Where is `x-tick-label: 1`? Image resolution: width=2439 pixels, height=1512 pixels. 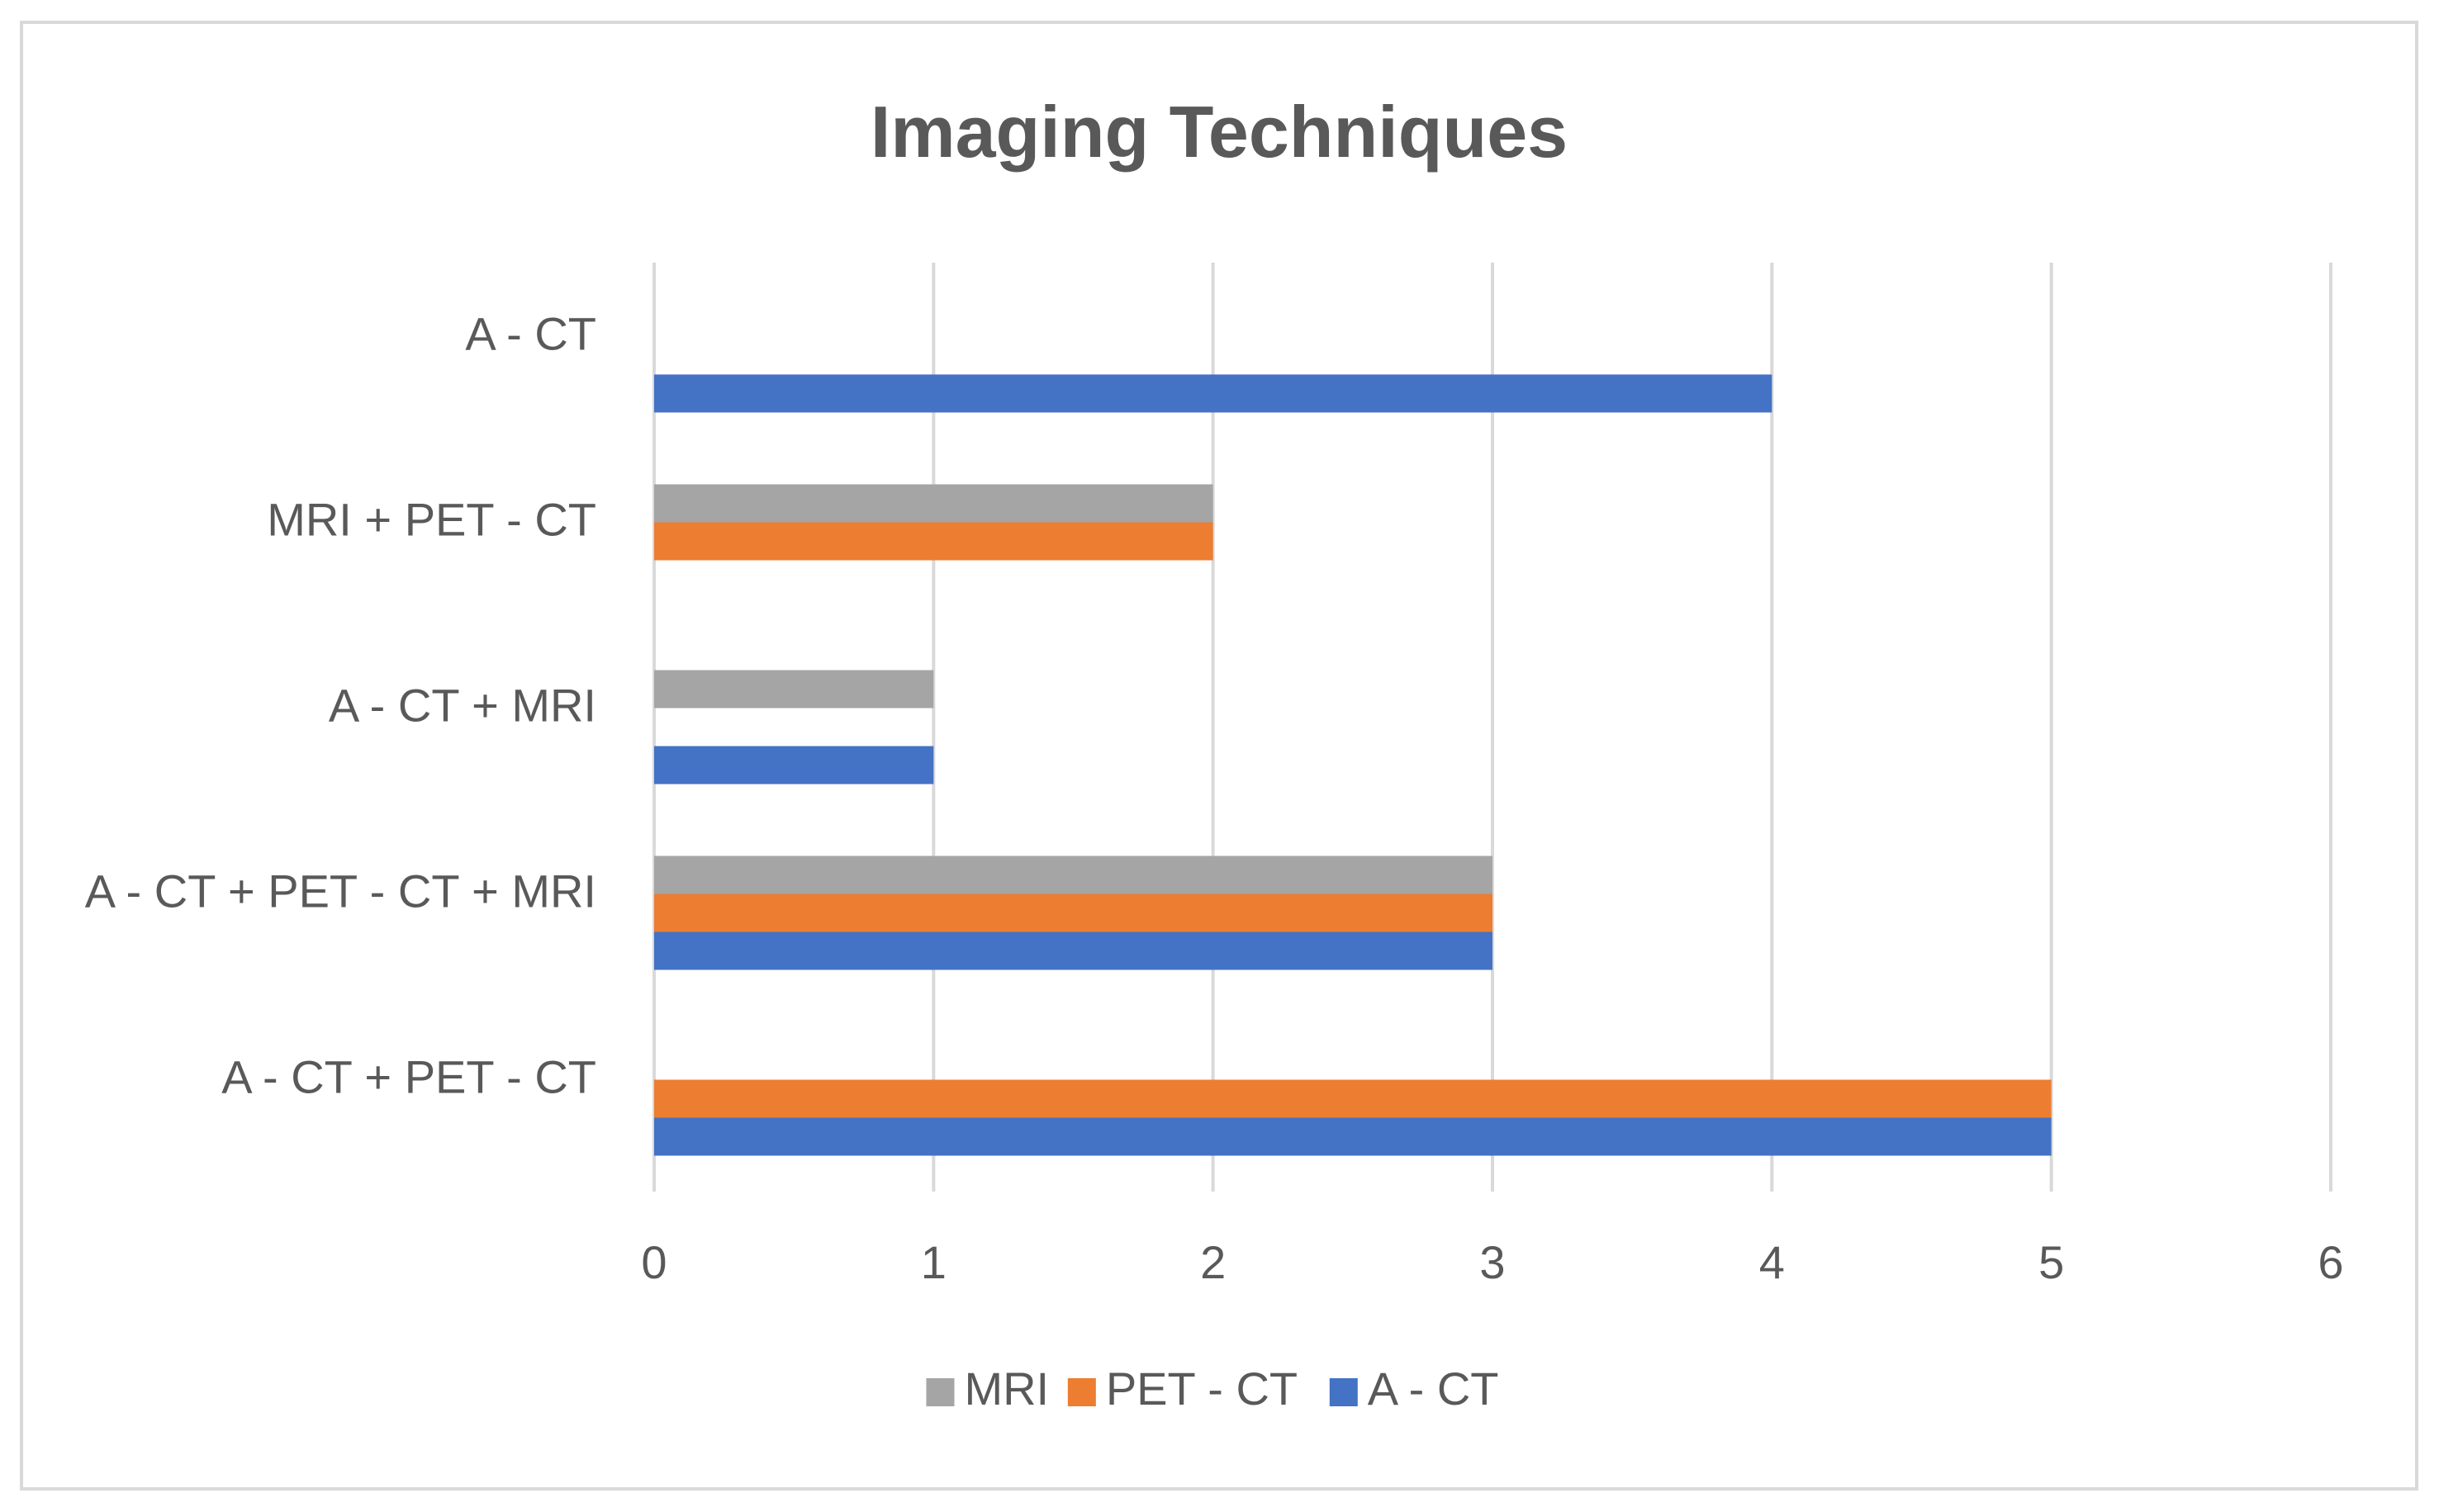
x-tick-label: 1 is located at coordinates (934, 1262).